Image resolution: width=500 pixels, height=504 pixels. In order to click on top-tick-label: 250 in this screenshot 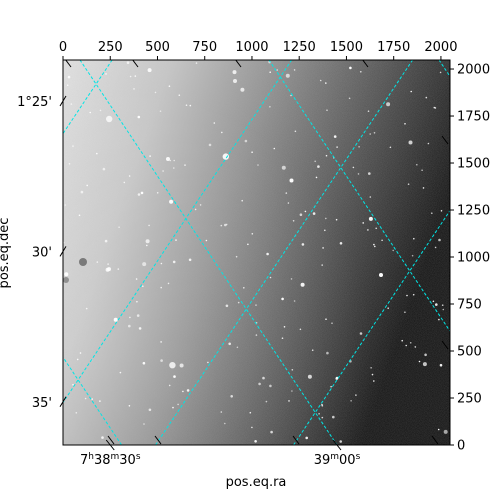, I will do `click(110, 47)`.